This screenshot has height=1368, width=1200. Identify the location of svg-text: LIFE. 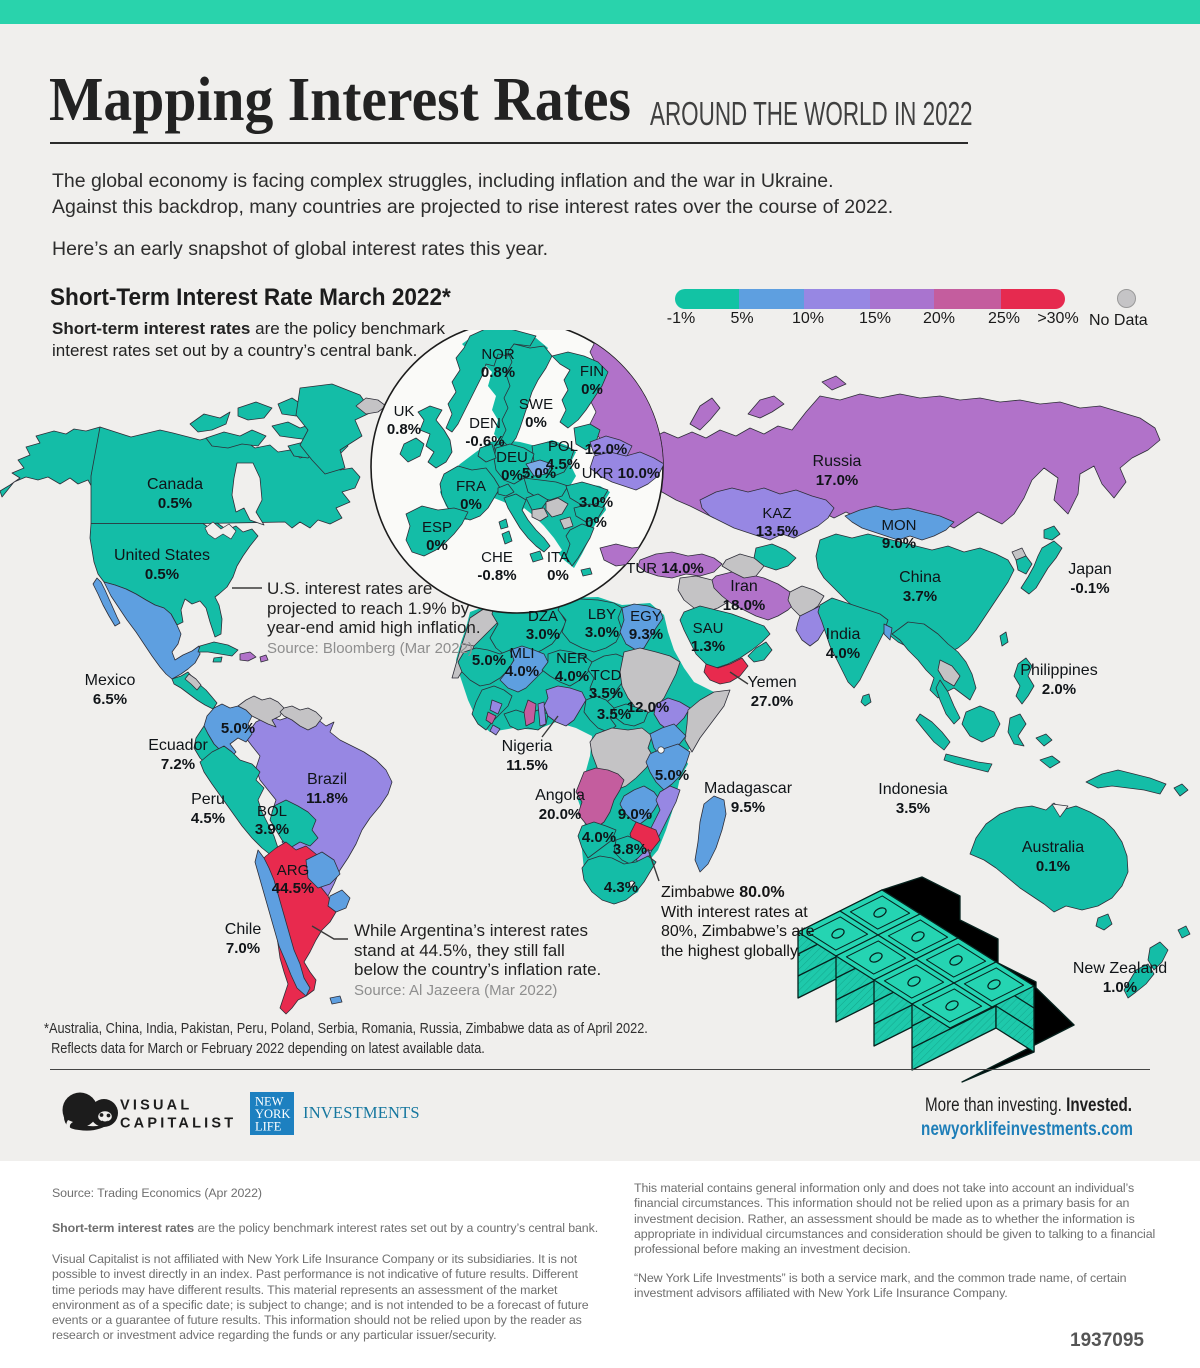
(268, 1127).